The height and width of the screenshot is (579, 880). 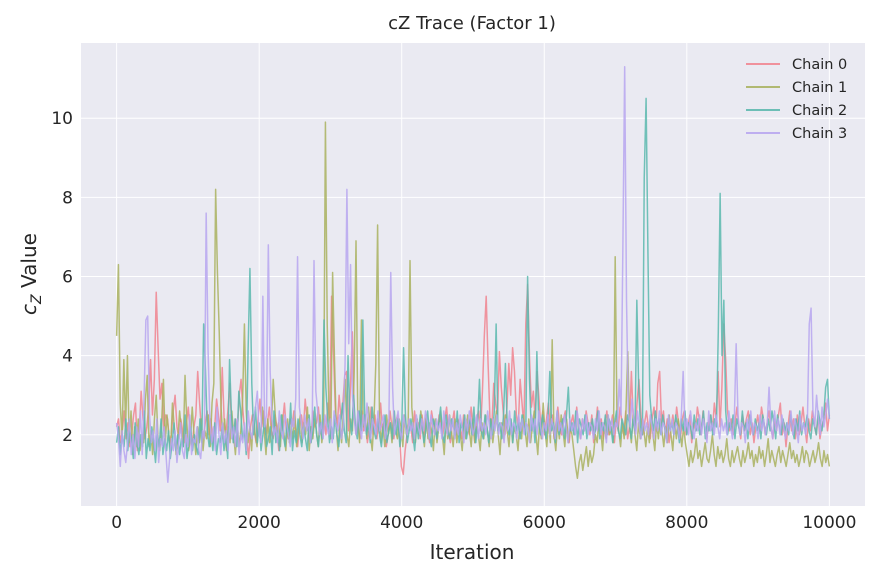 I want to click on y-axis-label: cZ Value, so click(x=31, y=274).